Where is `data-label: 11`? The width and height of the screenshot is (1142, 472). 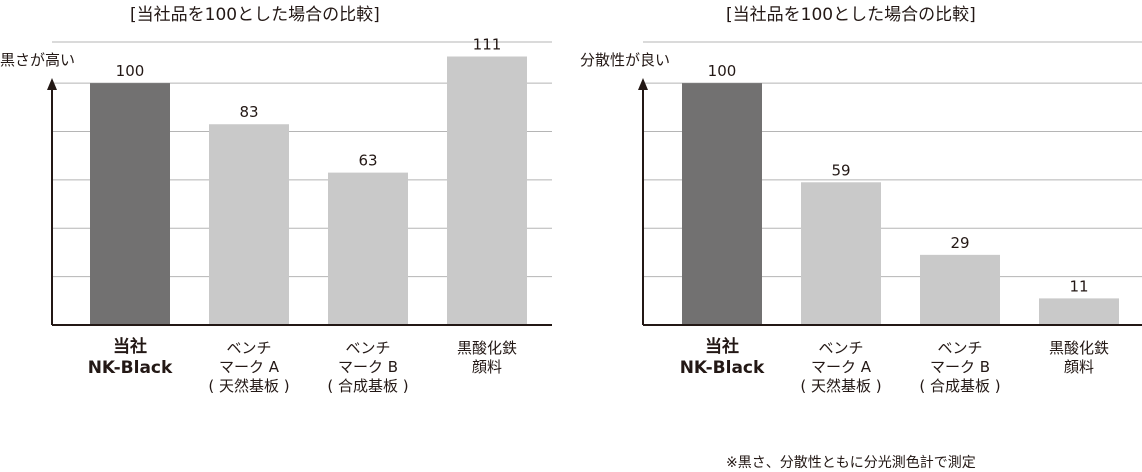 data-label: 11 is located at coordinates (1078, 286).